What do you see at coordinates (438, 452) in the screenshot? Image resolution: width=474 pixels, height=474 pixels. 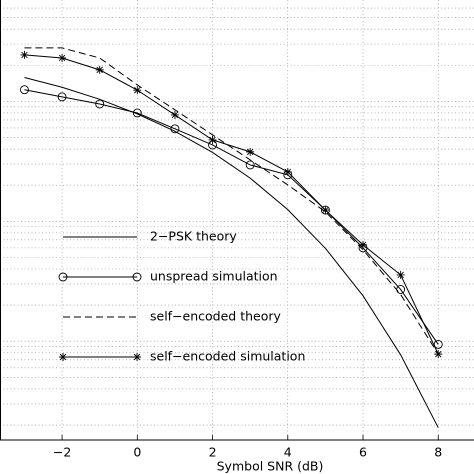 I see `x-tick-label: 8` at bounding box center [438, 452].